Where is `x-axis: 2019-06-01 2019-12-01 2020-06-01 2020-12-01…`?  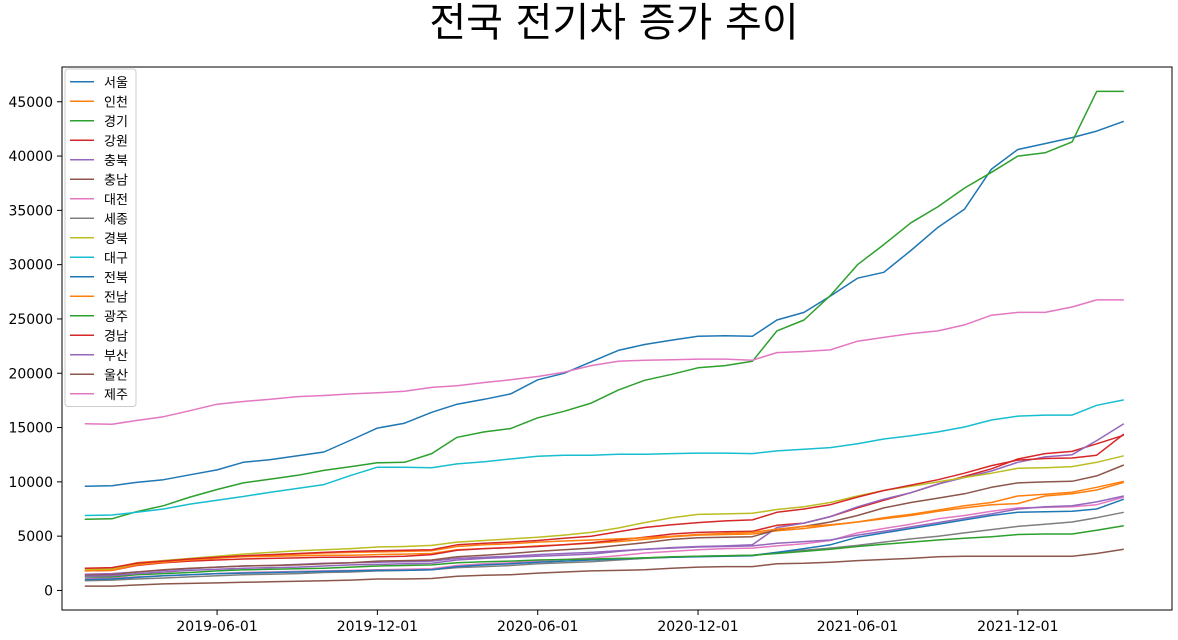
x-axis: 2019-06-01 2019-12-01 2020-06-01 2020-12-01… is located at coordinates (617, 622).